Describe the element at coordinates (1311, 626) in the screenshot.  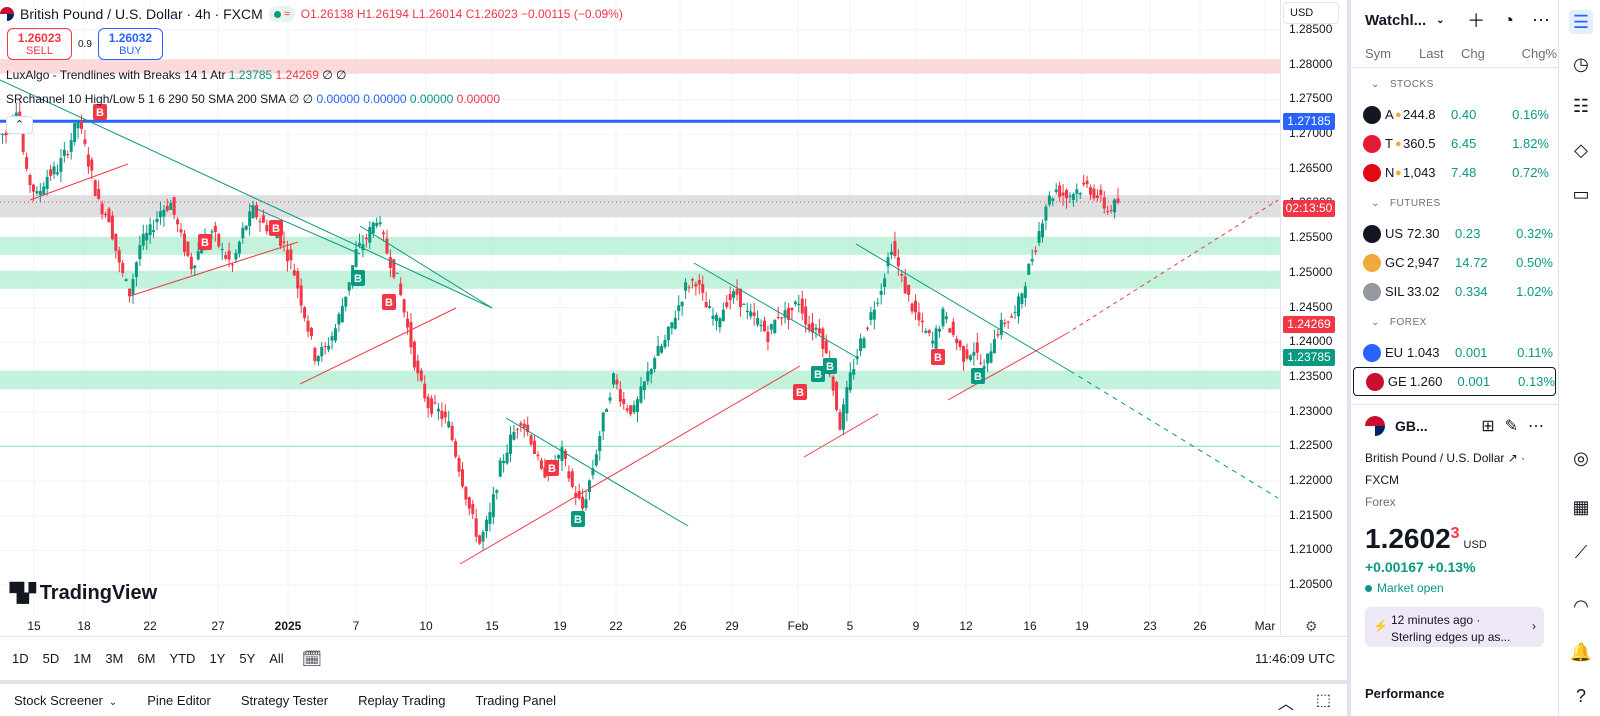
I see `chart-settings-icon: ⚙` at that location.